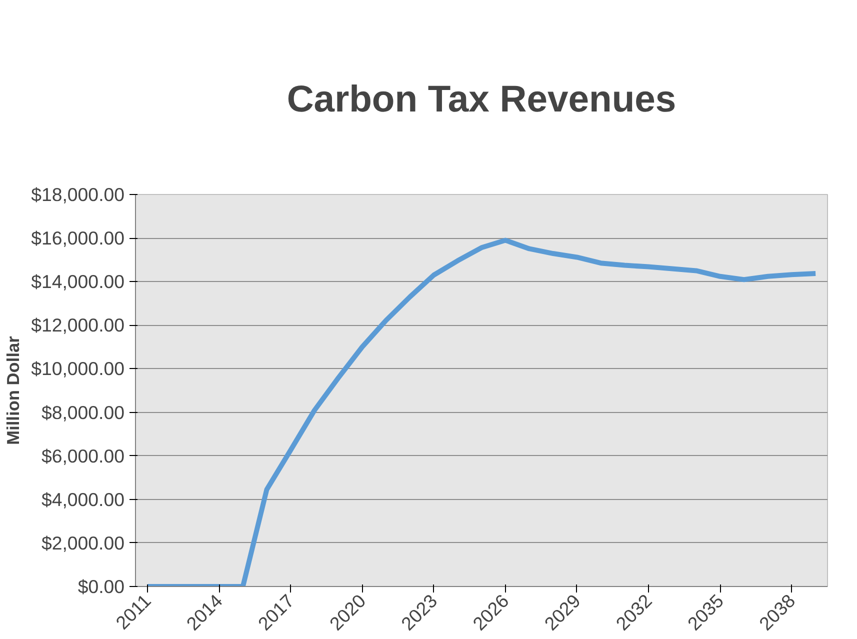  Describe the element at coordinates (78, 281) in the screenshot. I see `y-tick-label: $14,000.00` at that location.